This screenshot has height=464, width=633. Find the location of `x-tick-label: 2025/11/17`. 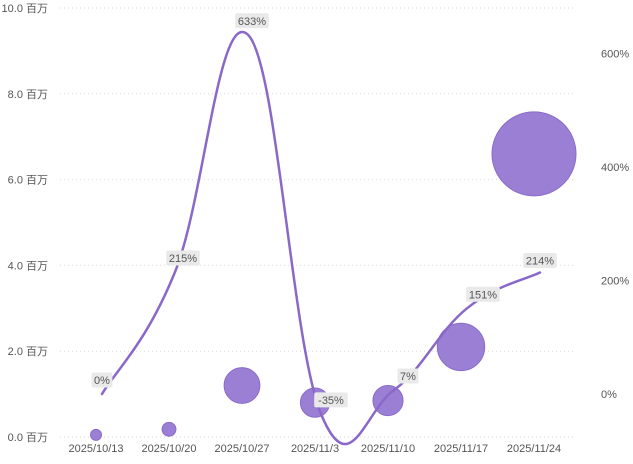

x-tick-label: 2025/11/17 is located at coordinates (461, 449).